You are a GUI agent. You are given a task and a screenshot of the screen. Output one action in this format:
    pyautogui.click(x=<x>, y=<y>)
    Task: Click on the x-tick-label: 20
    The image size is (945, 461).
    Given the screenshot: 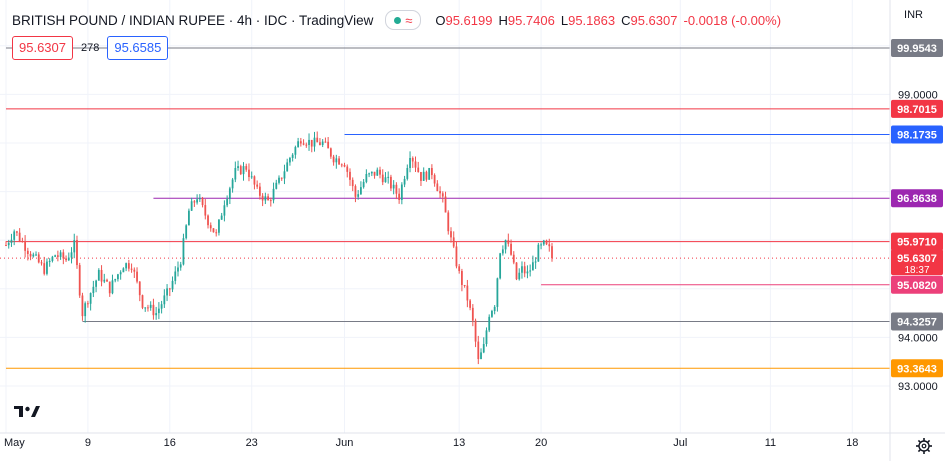 What is the action you would take?
    pyautogui.click(x=541, y=443)
    